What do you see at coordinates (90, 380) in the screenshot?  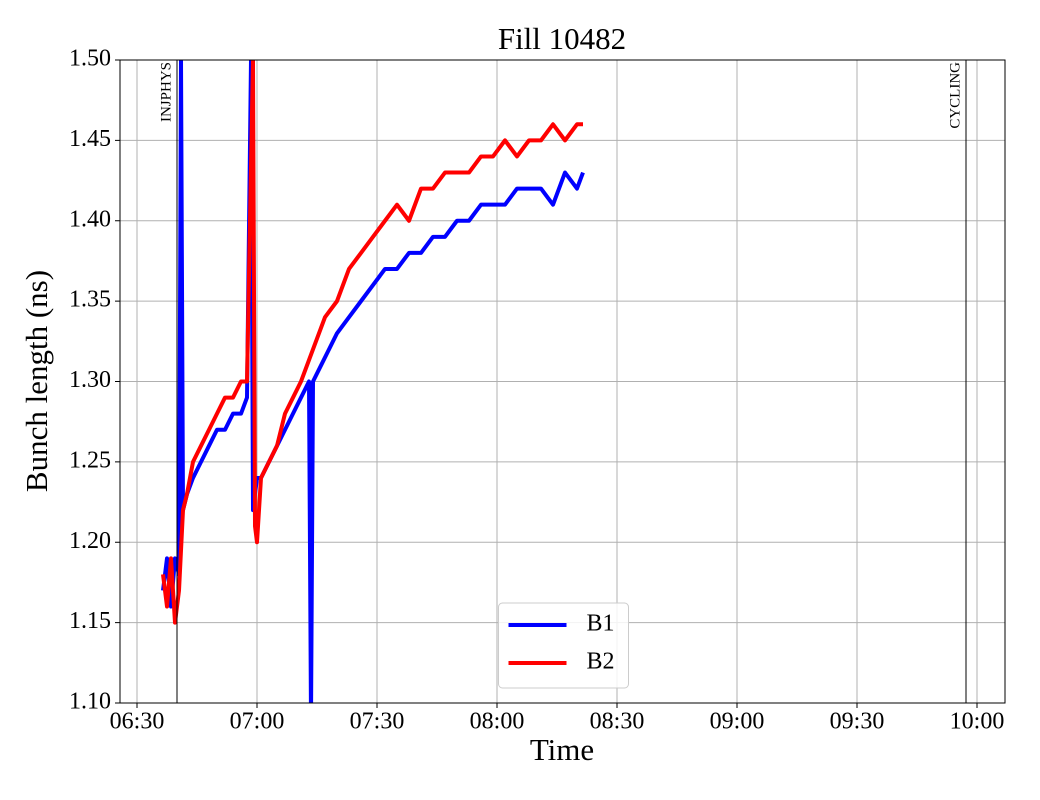 I see `y-tick-label: 1.30` at bounding box center [90, 380].